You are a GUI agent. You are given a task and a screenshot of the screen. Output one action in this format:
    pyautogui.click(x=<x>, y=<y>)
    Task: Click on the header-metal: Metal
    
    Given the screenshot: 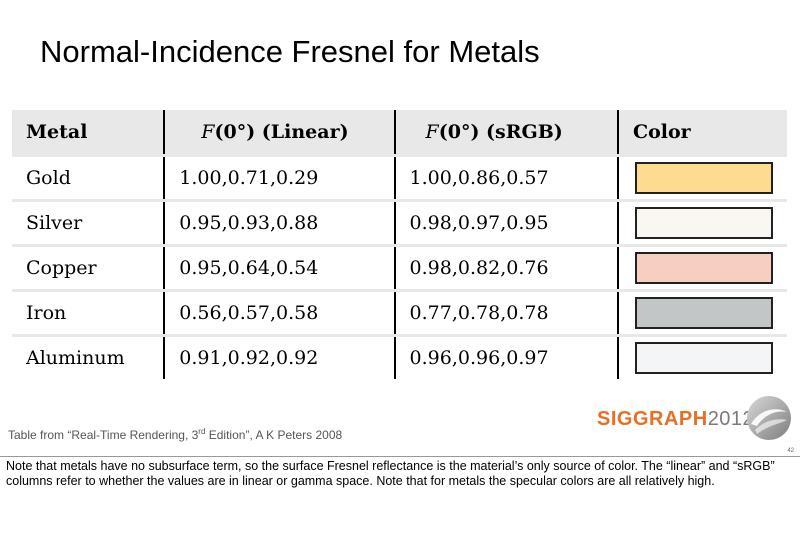 What is the action you would take?
    pyautogui.click(x=89, y=133)
    